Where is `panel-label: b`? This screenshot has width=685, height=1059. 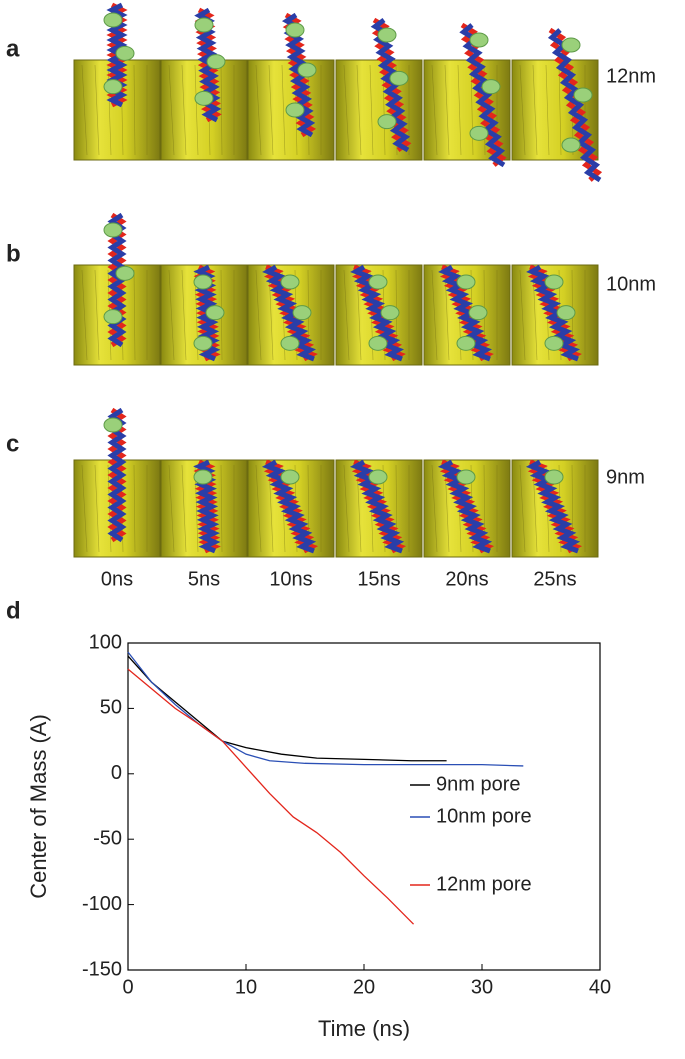 panel-label: b is located at coordinates (13, 253).